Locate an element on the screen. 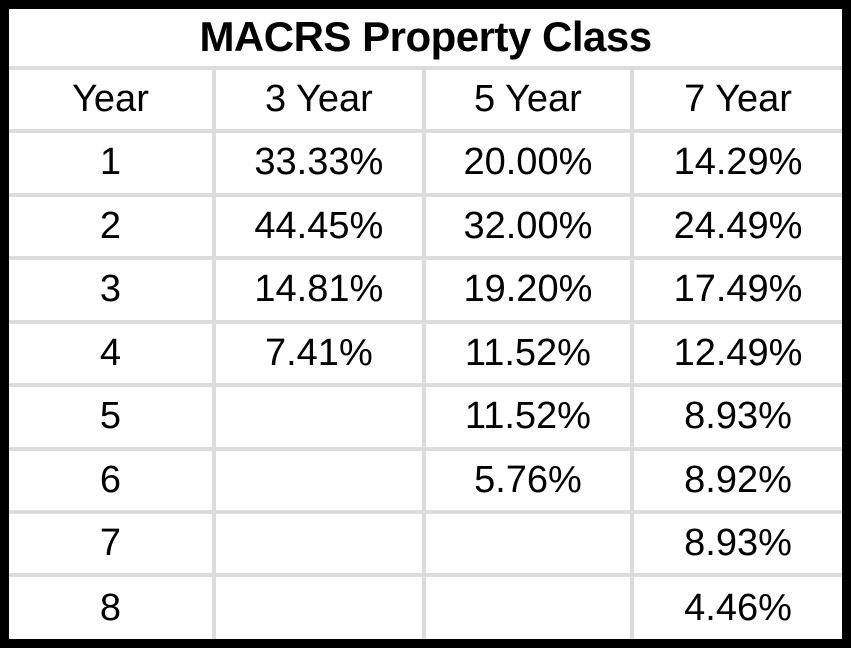 This screenshot has width=851, height=648. percent-cell-3yr: 44.45% is located at coordinates (318, 226).